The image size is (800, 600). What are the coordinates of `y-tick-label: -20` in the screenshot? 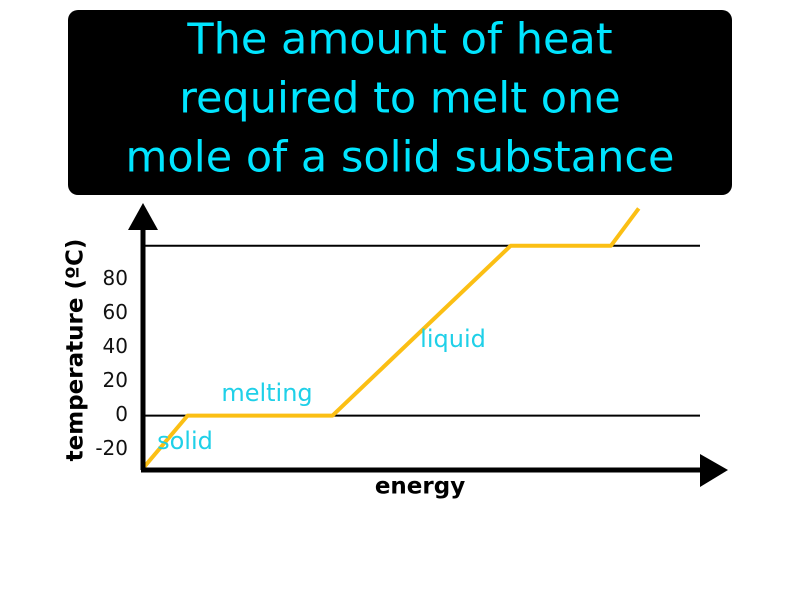 It's located at (111, 448).